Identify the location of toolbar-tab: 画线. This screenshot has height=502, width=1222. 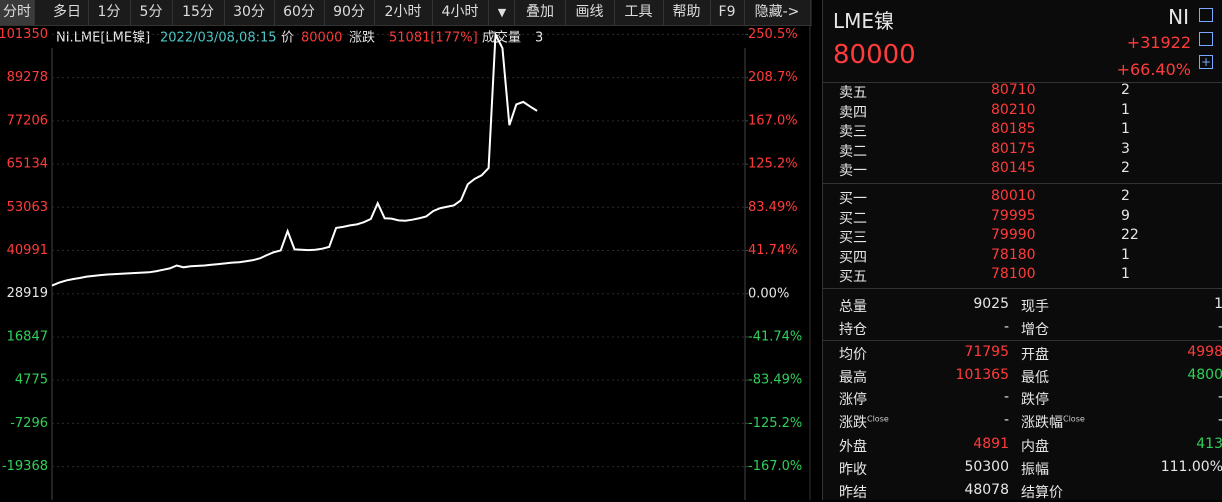
(590, 12).